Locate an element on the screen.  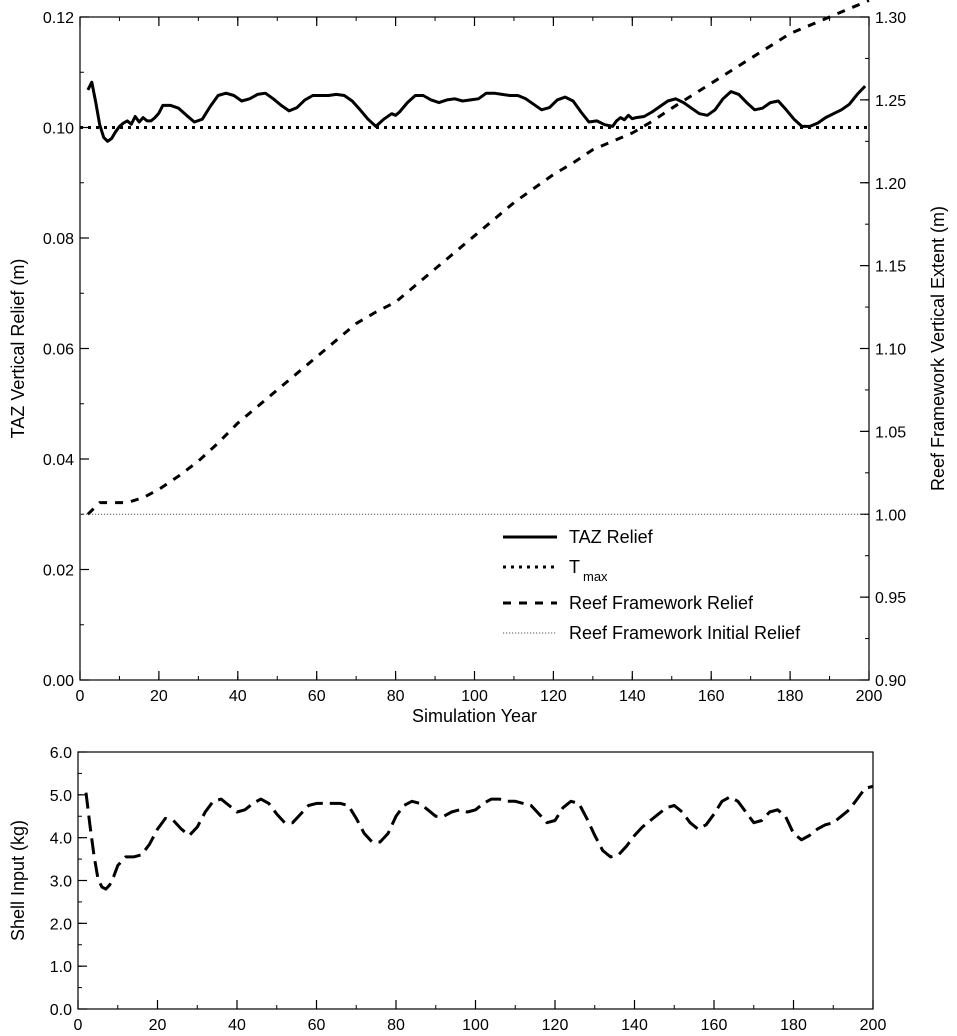
y2-tick-label: 1.20 is located at coordinates (890, 184).